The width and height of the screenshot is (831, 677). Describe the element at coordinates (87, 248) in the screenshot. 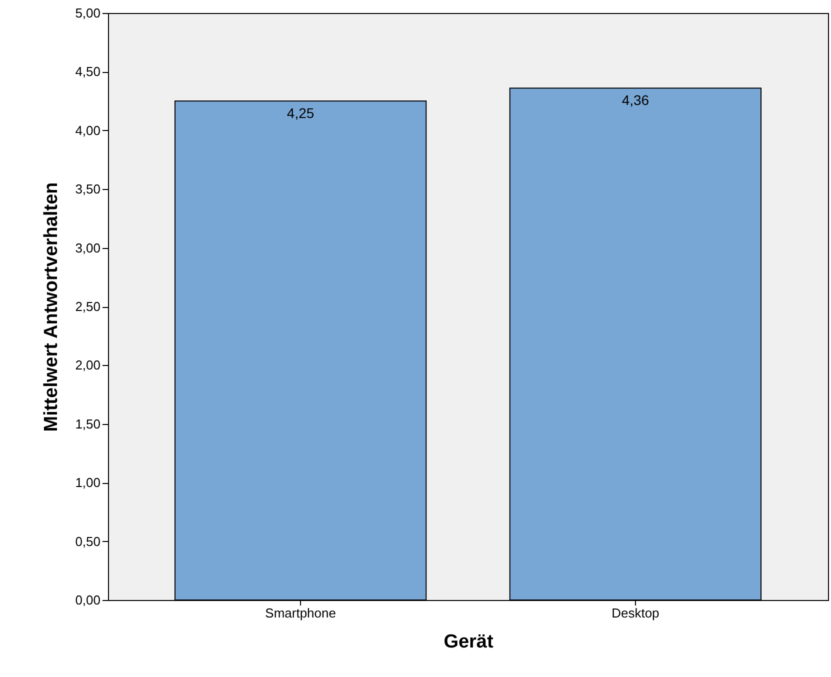

I see `y-tick-label: 3,00` at that location.